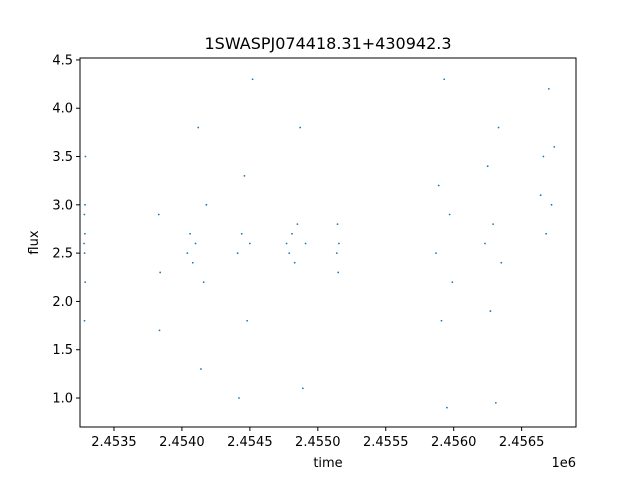 Image resolution: width=640 pixels, height=480 pixels. What do you see at coordinates (62, 109) in the screenshot?
I see `y-tick-label: 4.0` at bounding box center [62, 109].